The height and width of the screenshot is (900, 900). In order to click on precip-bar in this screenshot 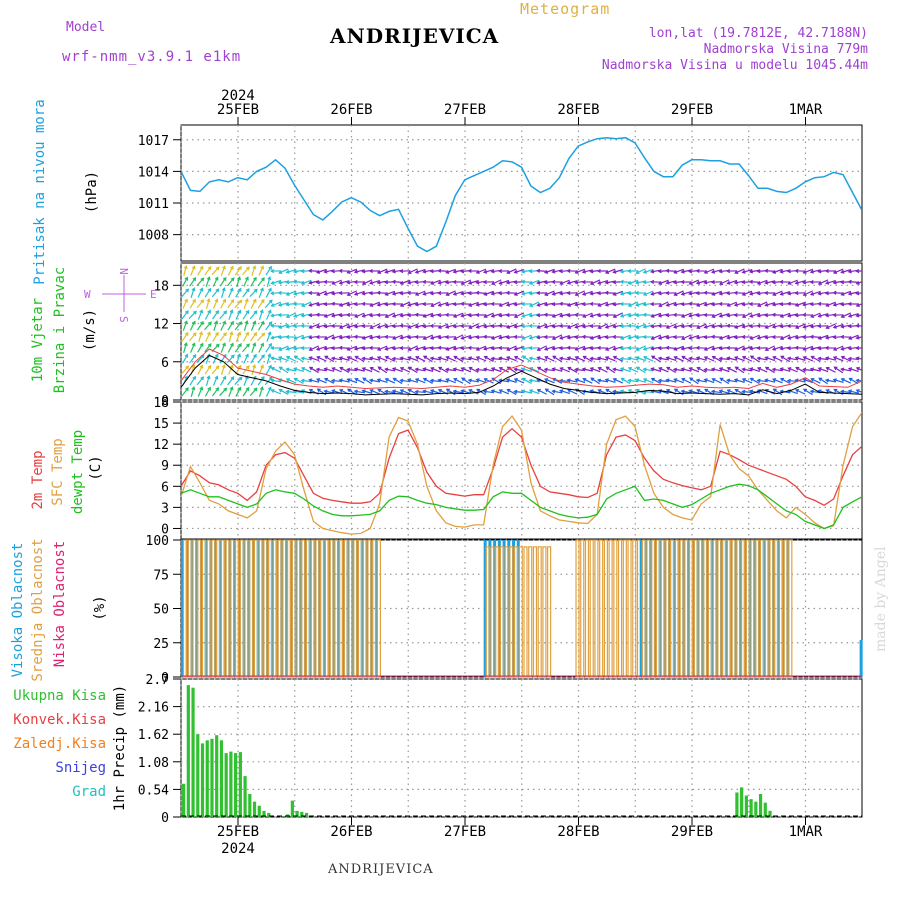, I will do `click(231, 784)`.